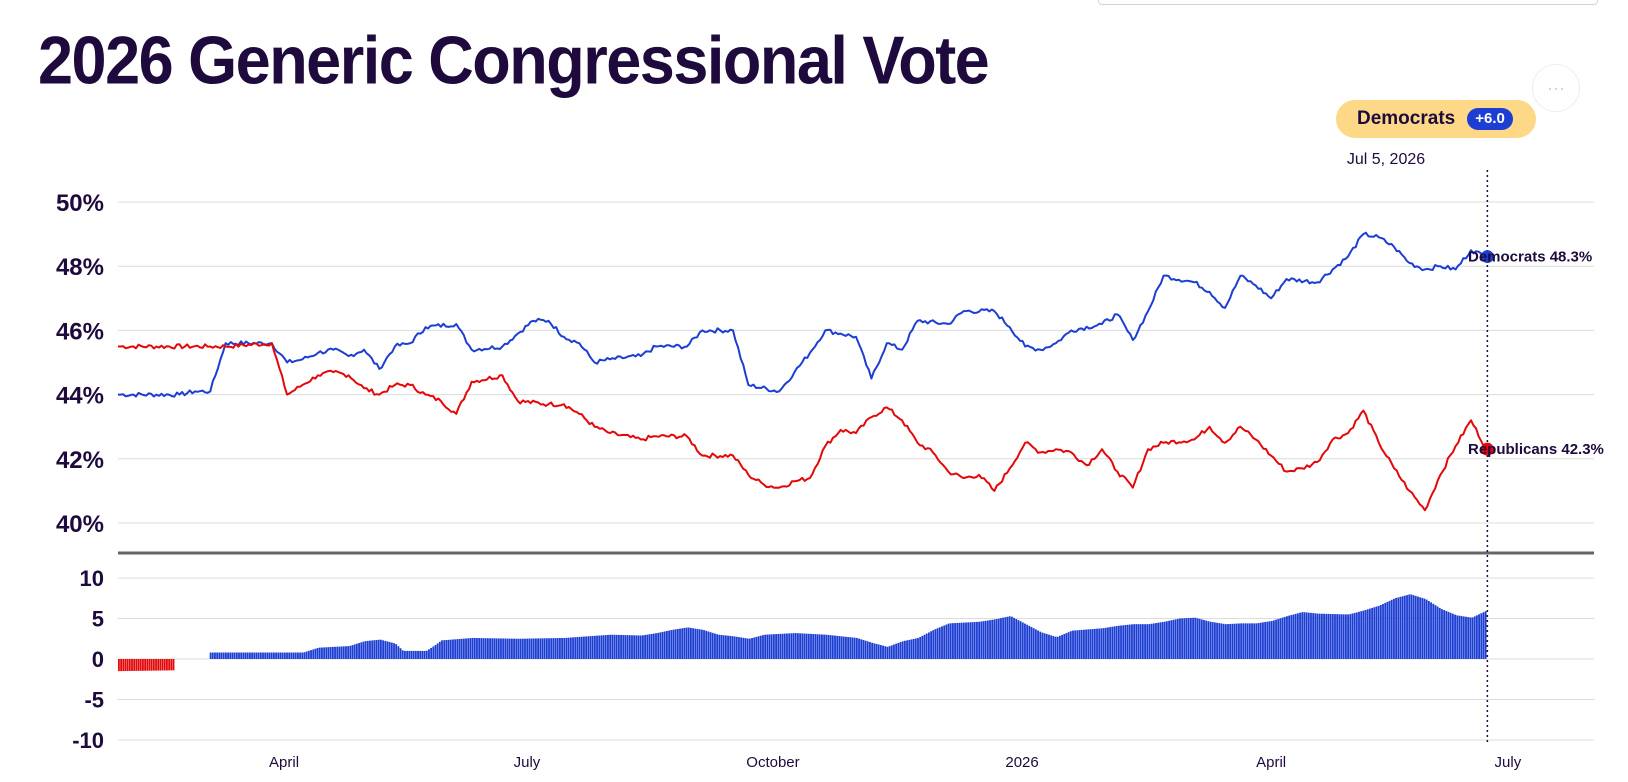 The height and width of the screenshot is (782, 1628). What do you see at coordinates (98, 619) in the screenshot?
I see `margin-tick-label: 5` at bounding box center [98, 619].